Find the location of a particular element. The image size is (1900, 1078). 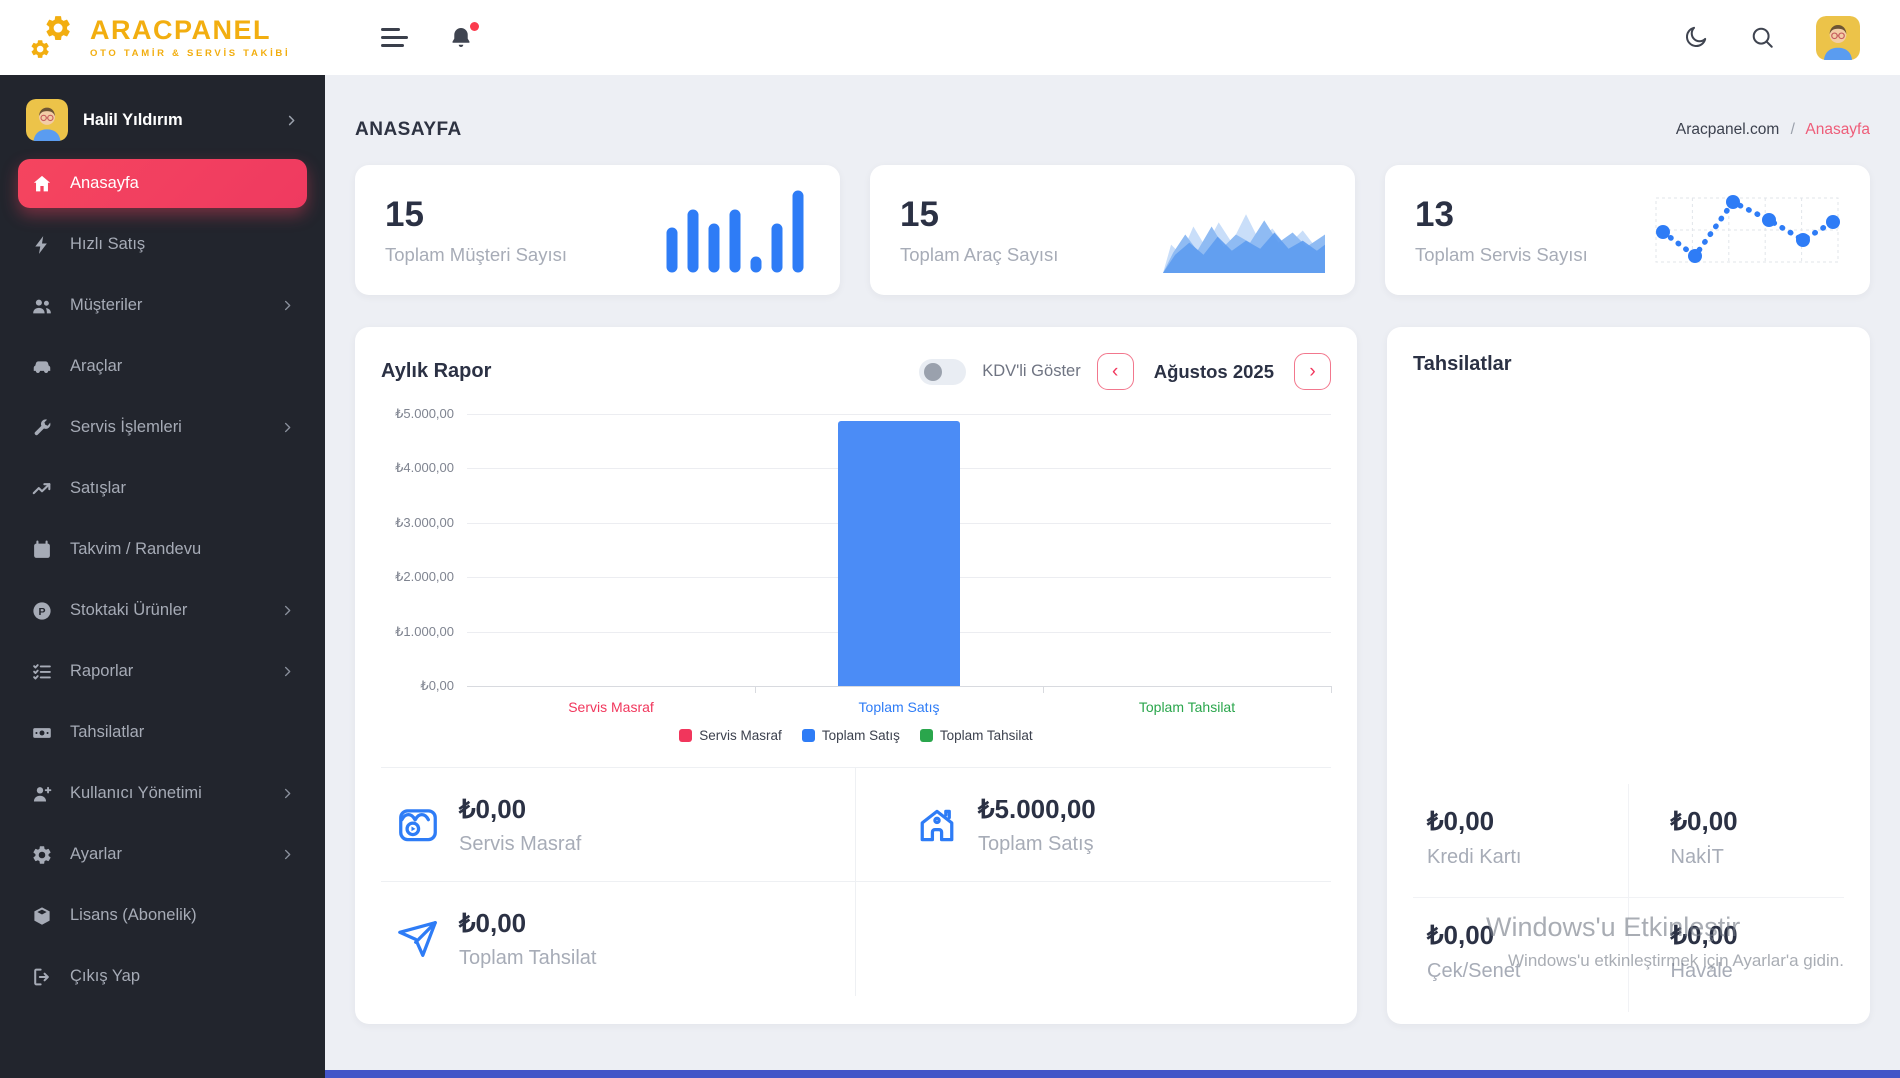

sidebar-item-cikis-yap: Çıkış Yap is located at coordinates (162, 976).